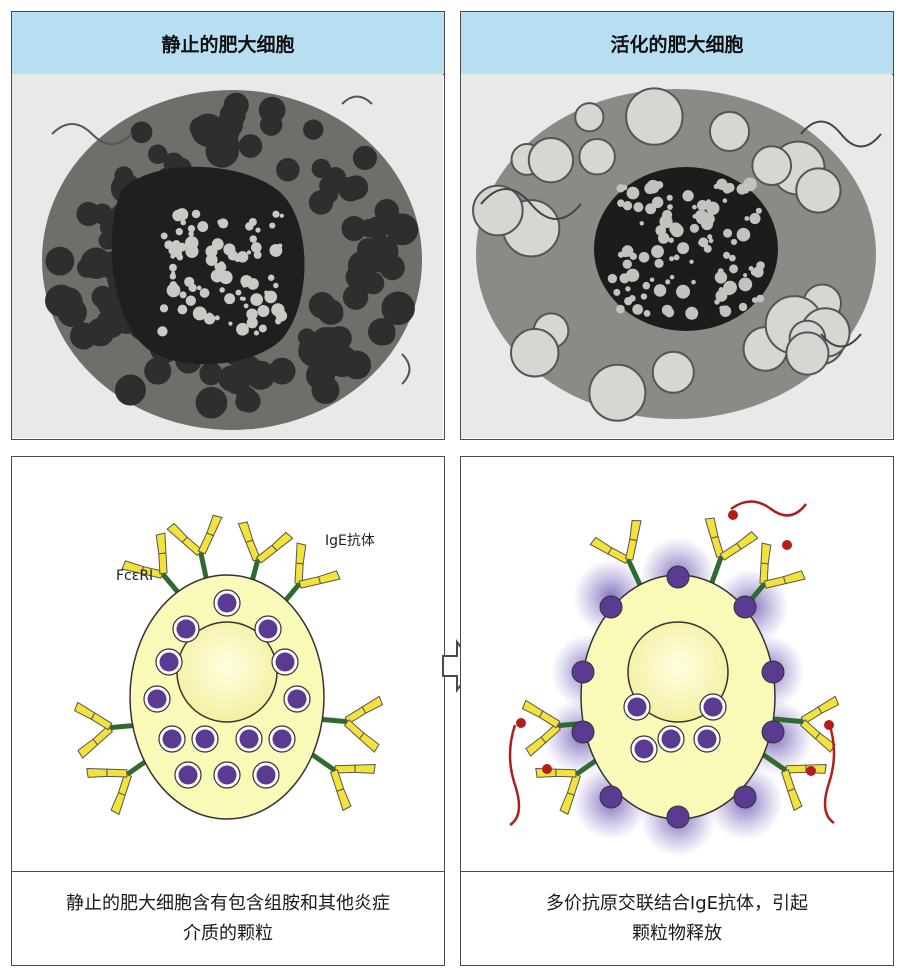 Image resolution: width=905 pixels, height=974 pixels. Describe the element at coordinates (672, 663) in the screenshot. I see `multivalent-antigen` at that location.